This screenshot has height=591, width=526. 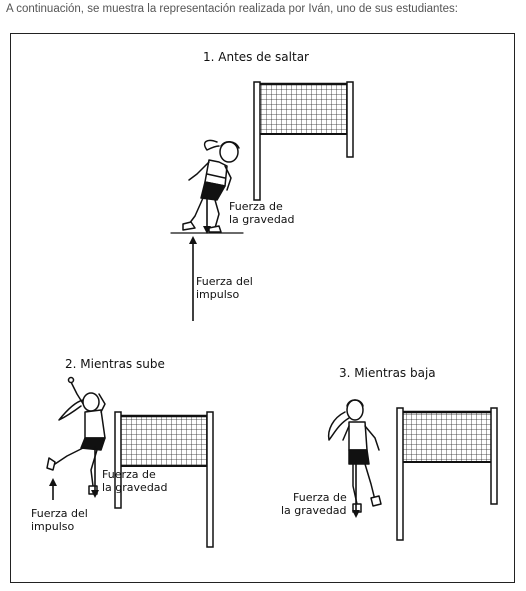 What do you see at coordinates (53, 526) in the screenshot?
I see `panel-2-impulse-label-2: impulso` at bounding box center [53, 526].